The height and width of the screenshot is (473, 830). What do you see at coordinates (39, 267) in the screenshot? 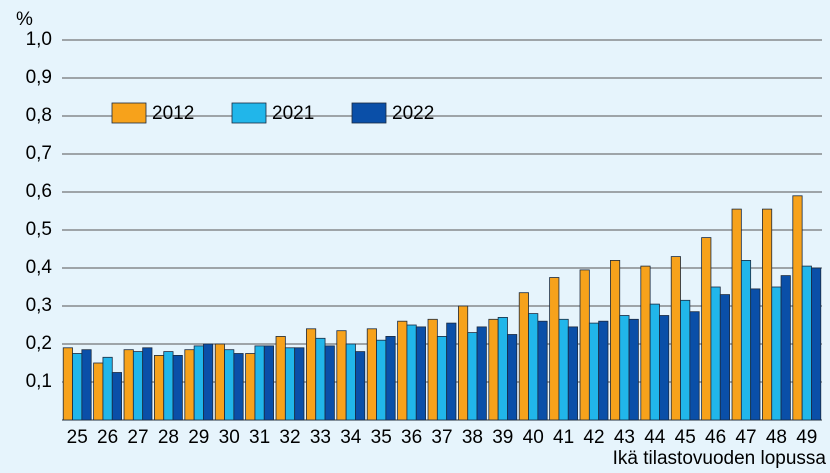
I see `y-tick-label: 0,4` at bounding box center [39, 267].